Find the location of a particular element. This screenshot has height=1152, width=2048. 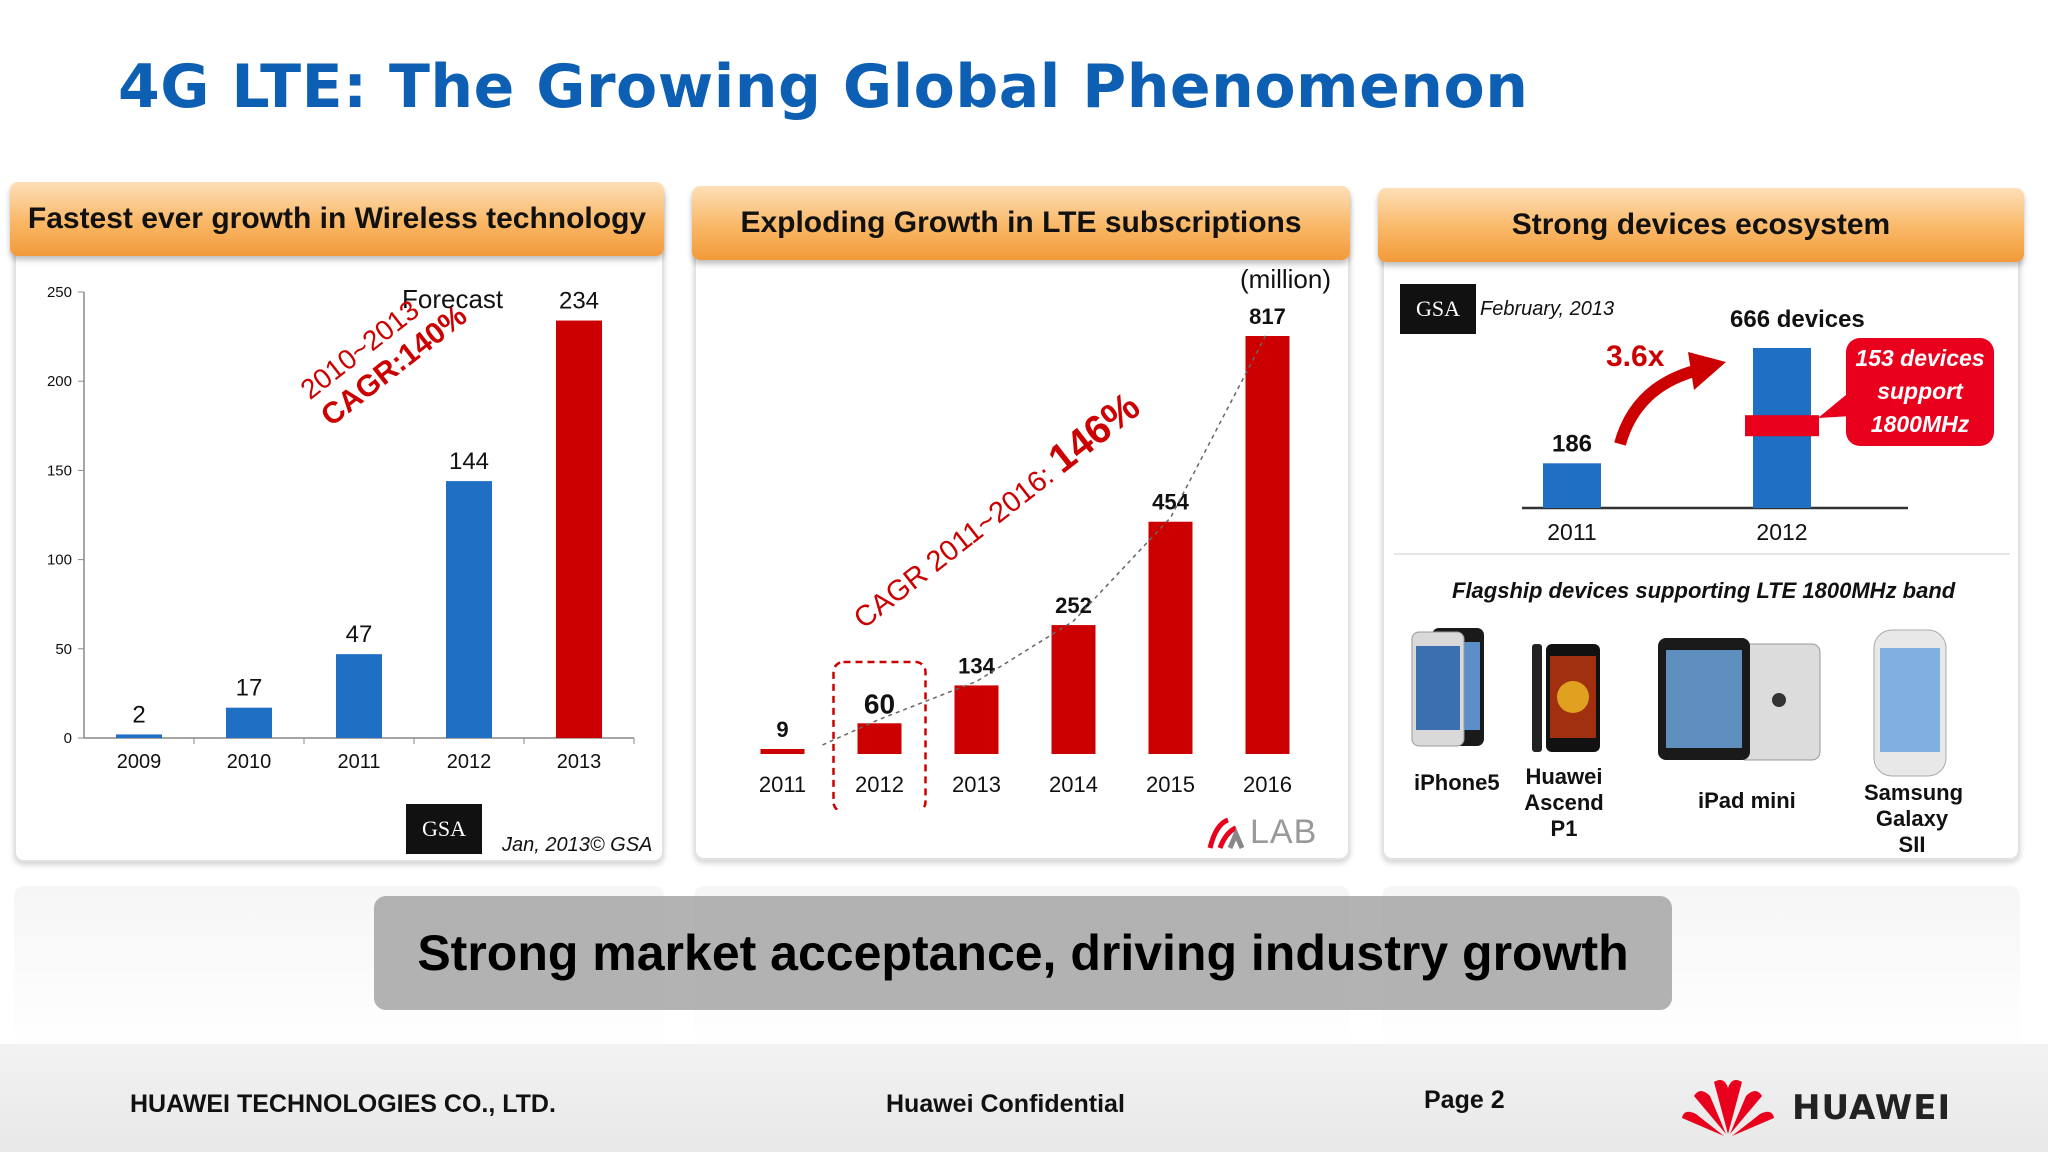

callout-line: support is located at coordinates (1920, 391).